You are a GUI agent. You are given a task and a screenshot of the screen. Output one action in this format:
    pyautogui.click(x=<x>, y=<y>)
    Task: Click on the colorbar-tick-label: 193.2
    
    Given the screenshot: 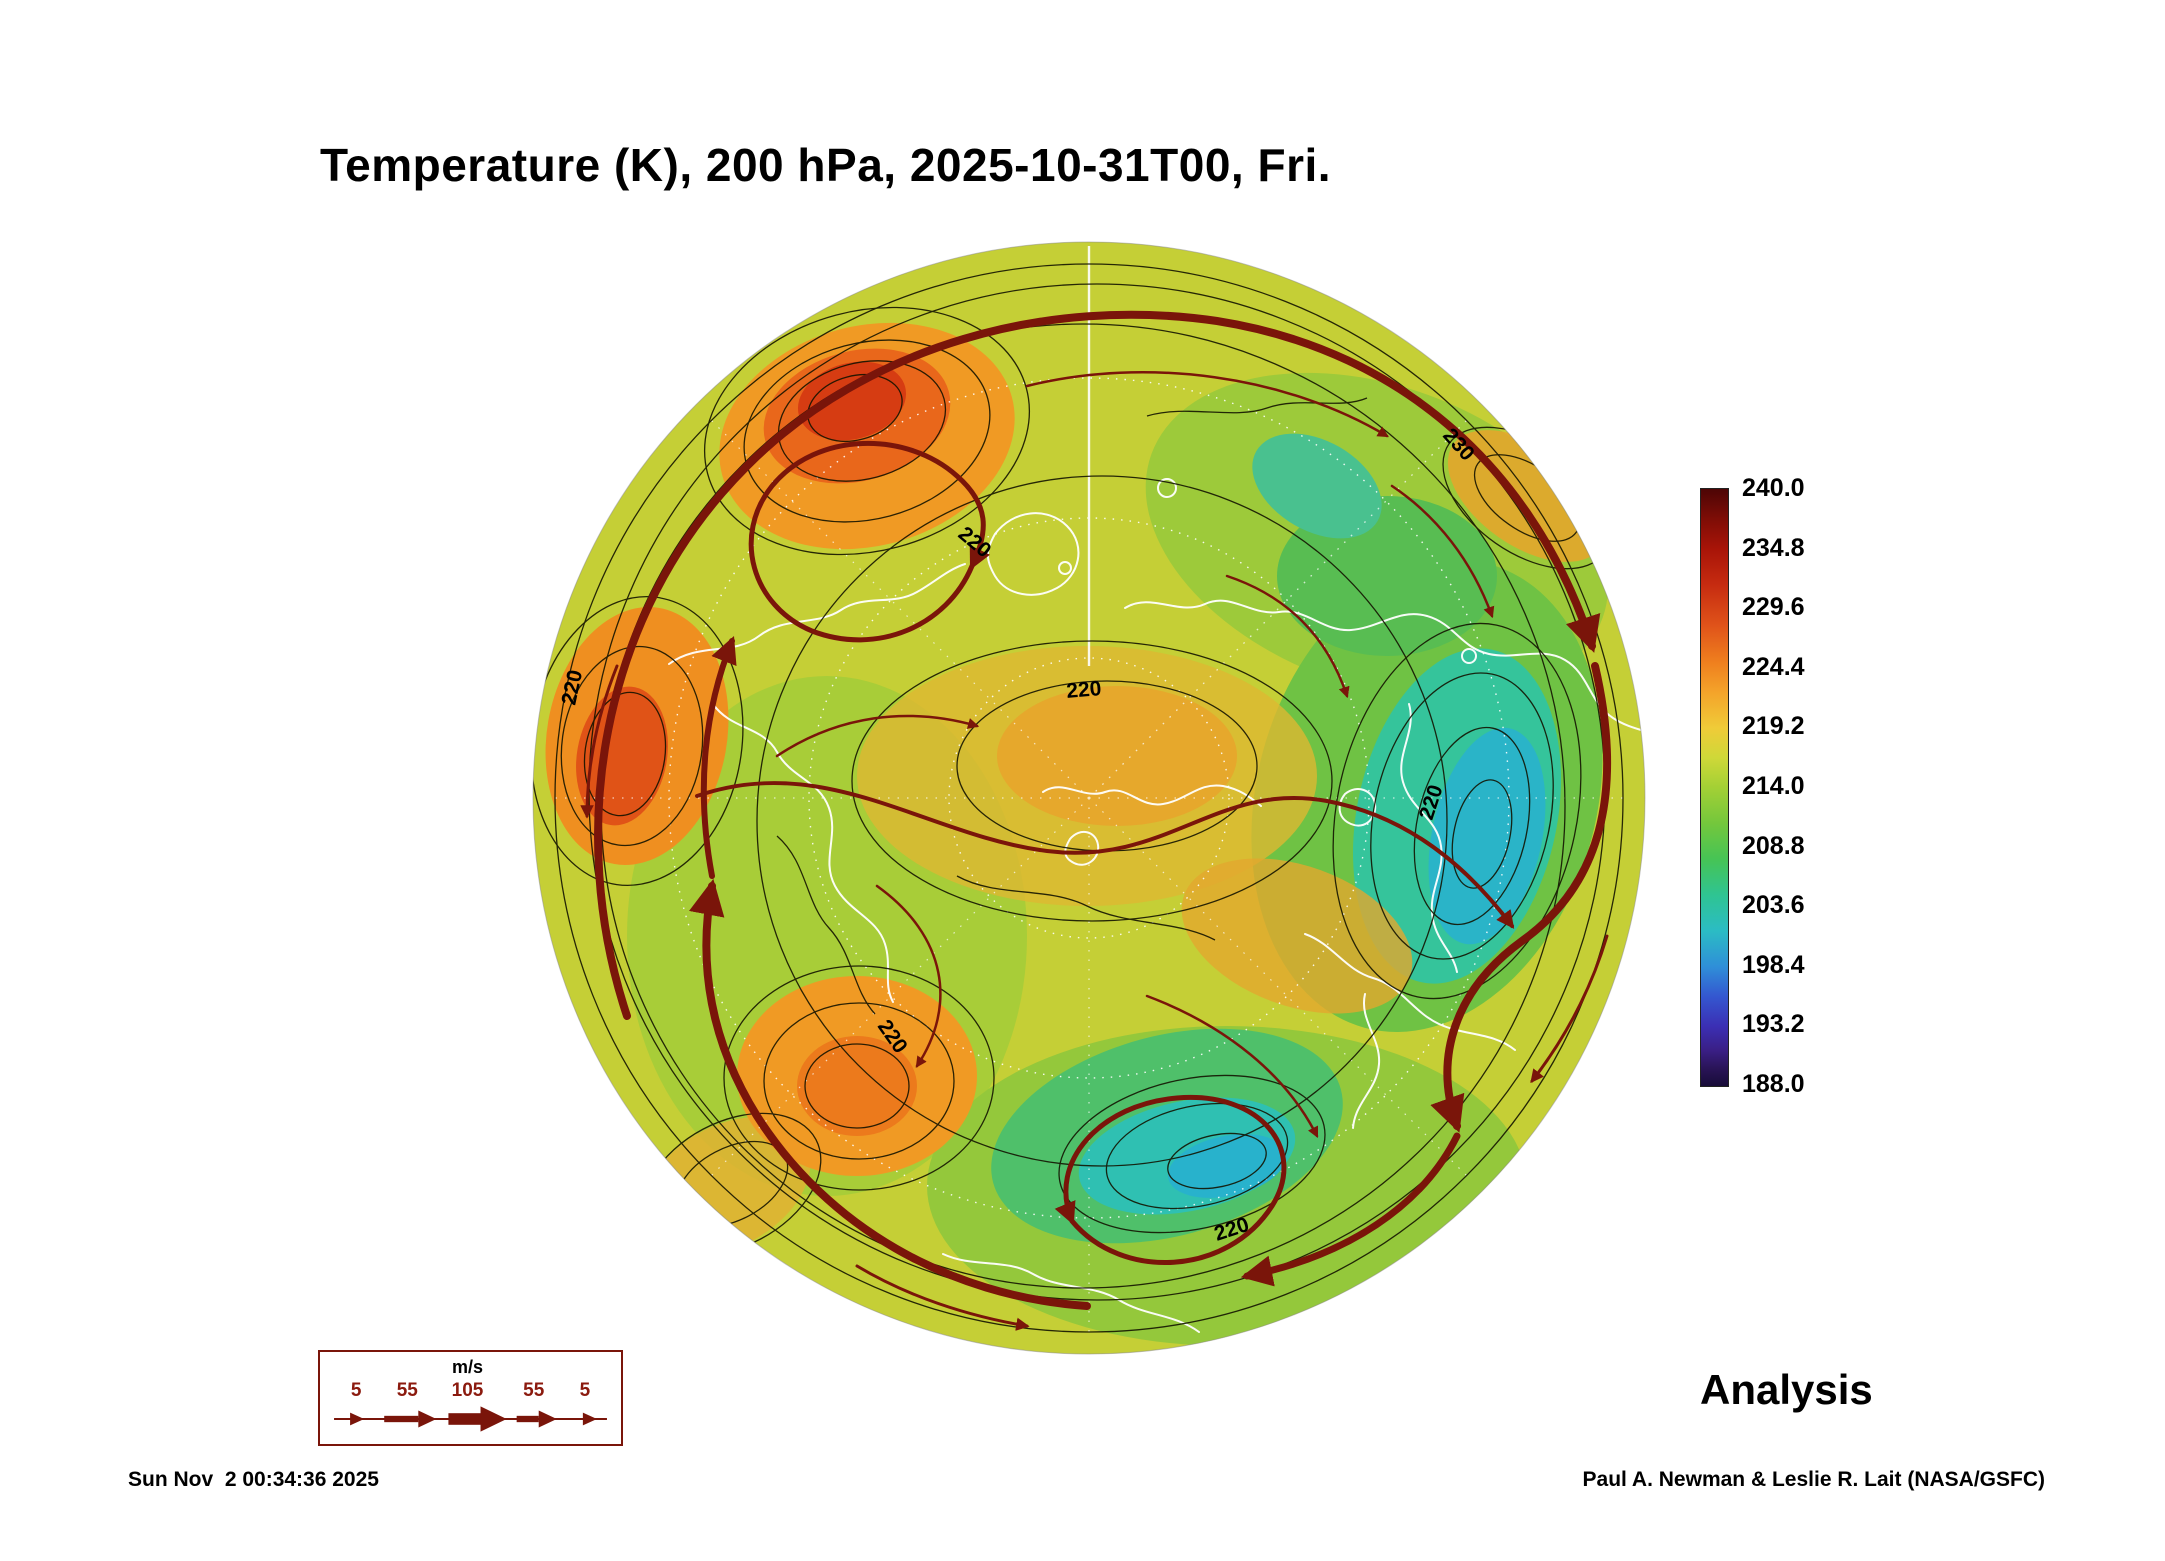 What is the action you would take?
    pyautogui.click(x=1773, y=1024)
    